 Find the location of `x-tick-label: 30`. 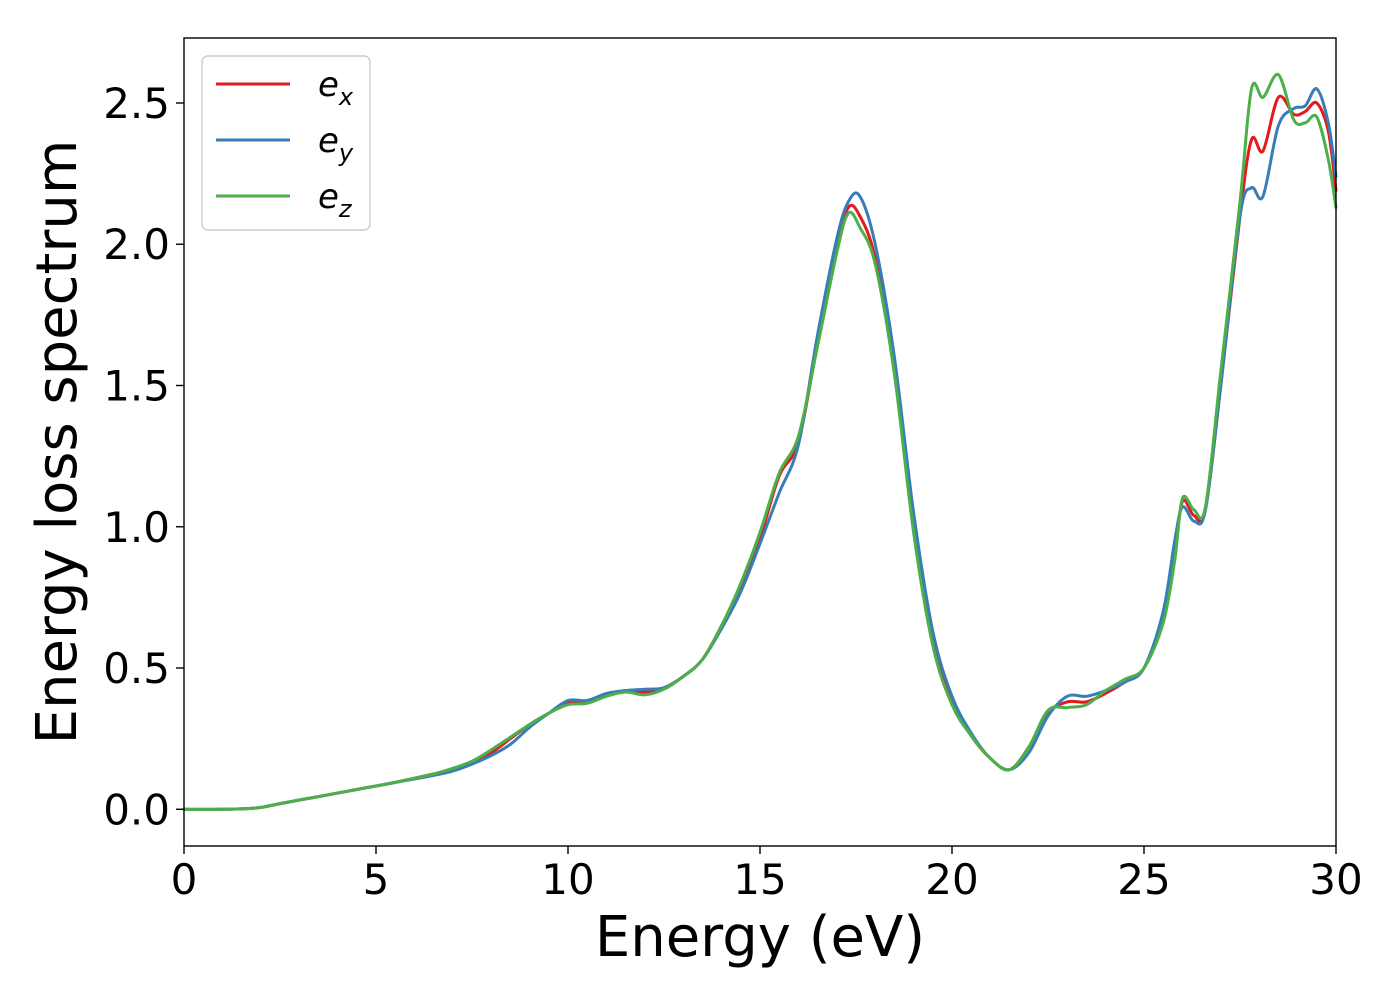

x-tick-label: 30 is located at coordinates (1335, 879).